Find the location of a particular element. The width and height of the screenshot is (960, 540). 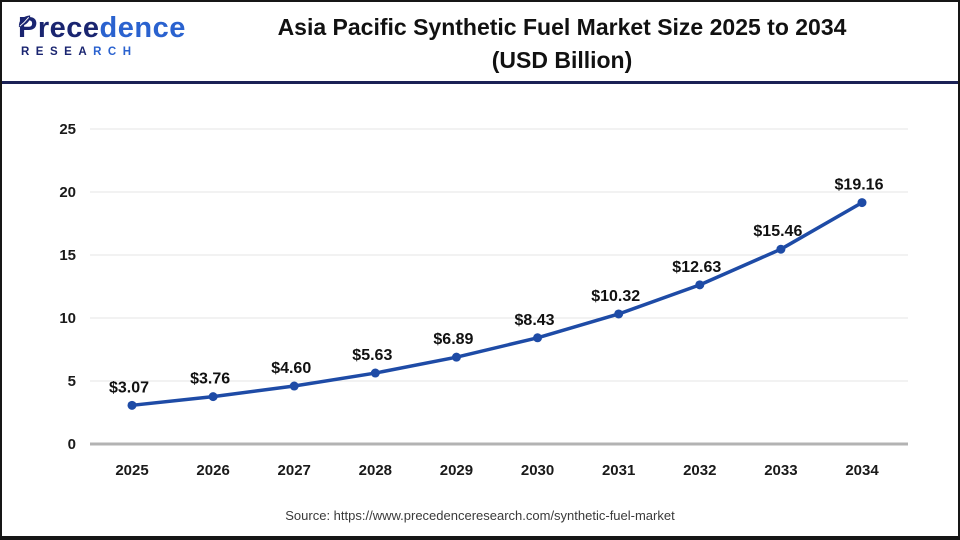

data-point-label: $3.76 is located at coordinates (210, 379).